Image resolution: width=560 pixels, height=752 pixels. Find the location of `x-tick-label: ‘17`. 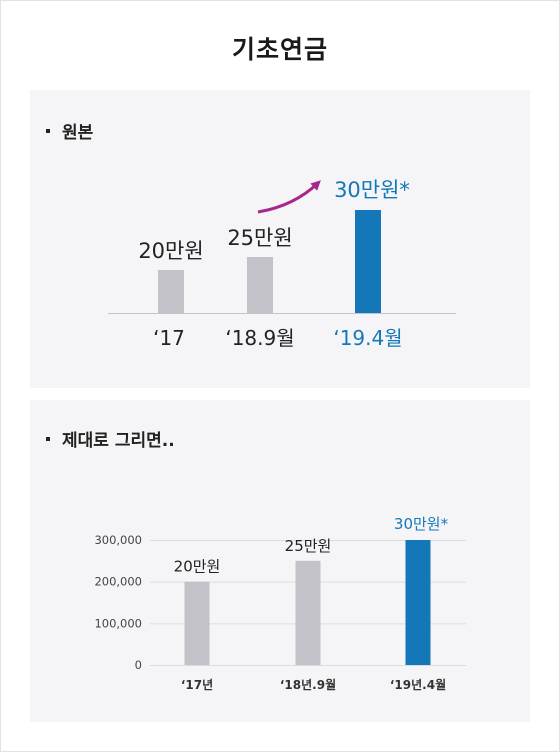

x-tick-label: ‘17 is located at coordinates (169, 338).